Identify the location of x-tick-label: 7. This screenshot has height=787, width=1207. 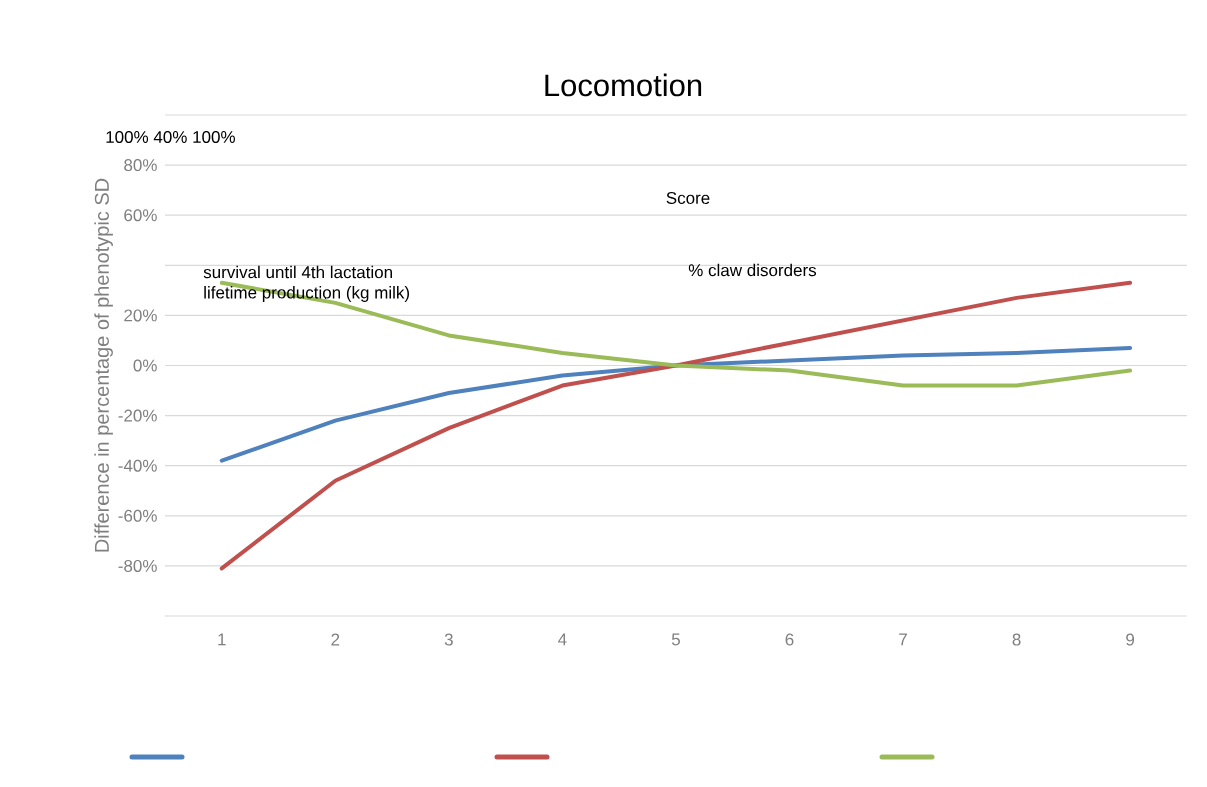
(903, 639).